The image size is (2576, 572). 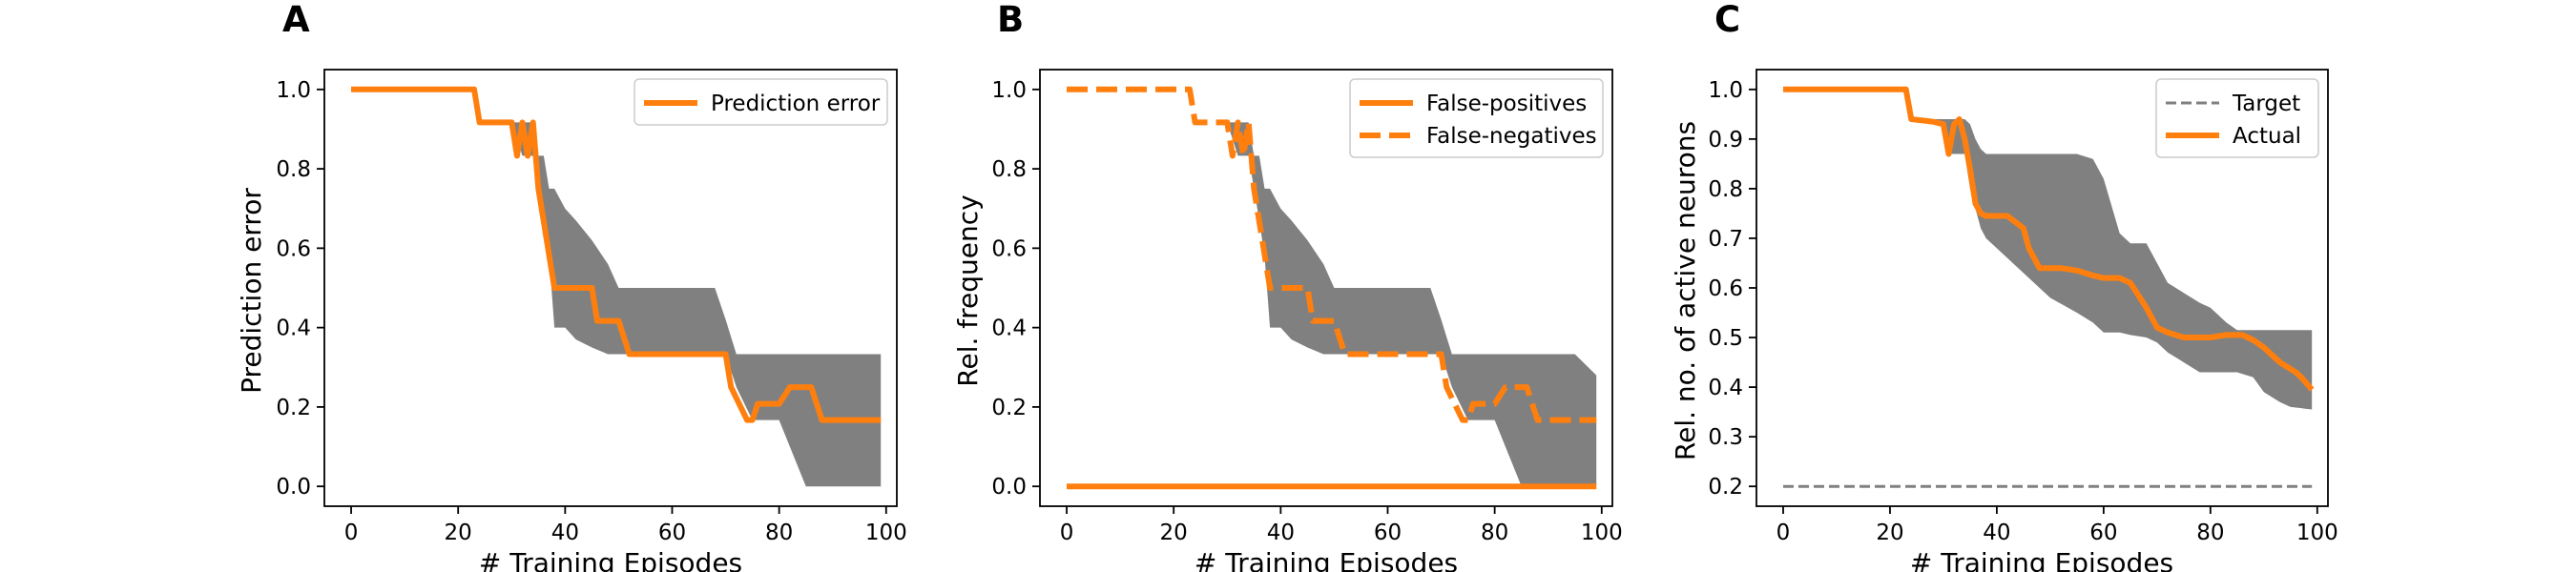 What do you see at coordinates (1685, 290) in the screenshot?
I see `y-axis-label: Rel. no. of active neurons` at bounding box center [1685, 290].